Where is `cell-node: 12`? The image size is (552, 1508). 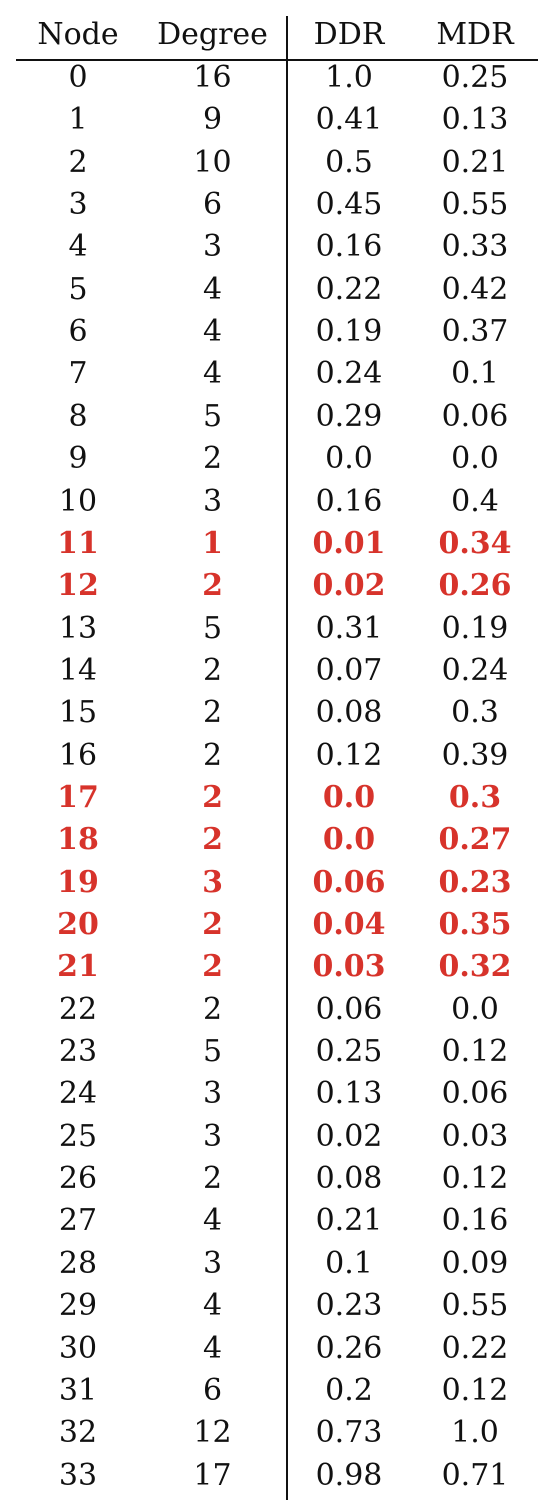 cell-node: 12 is located at coordinates (78, 586).